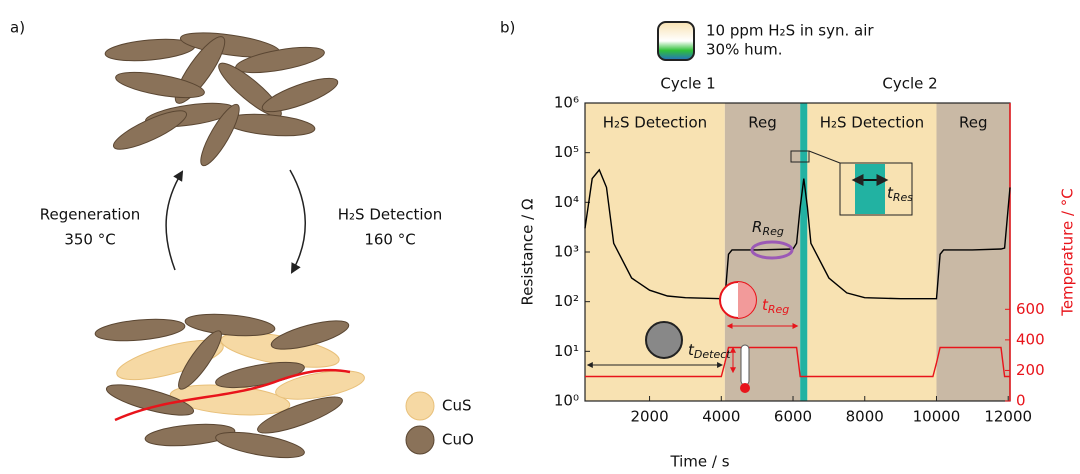 The height and width of the screenshot is (474, 1080). Describe the element at coordinates (721, 417) in the screenshot. I see `x-tick-label: 4000` at that location.